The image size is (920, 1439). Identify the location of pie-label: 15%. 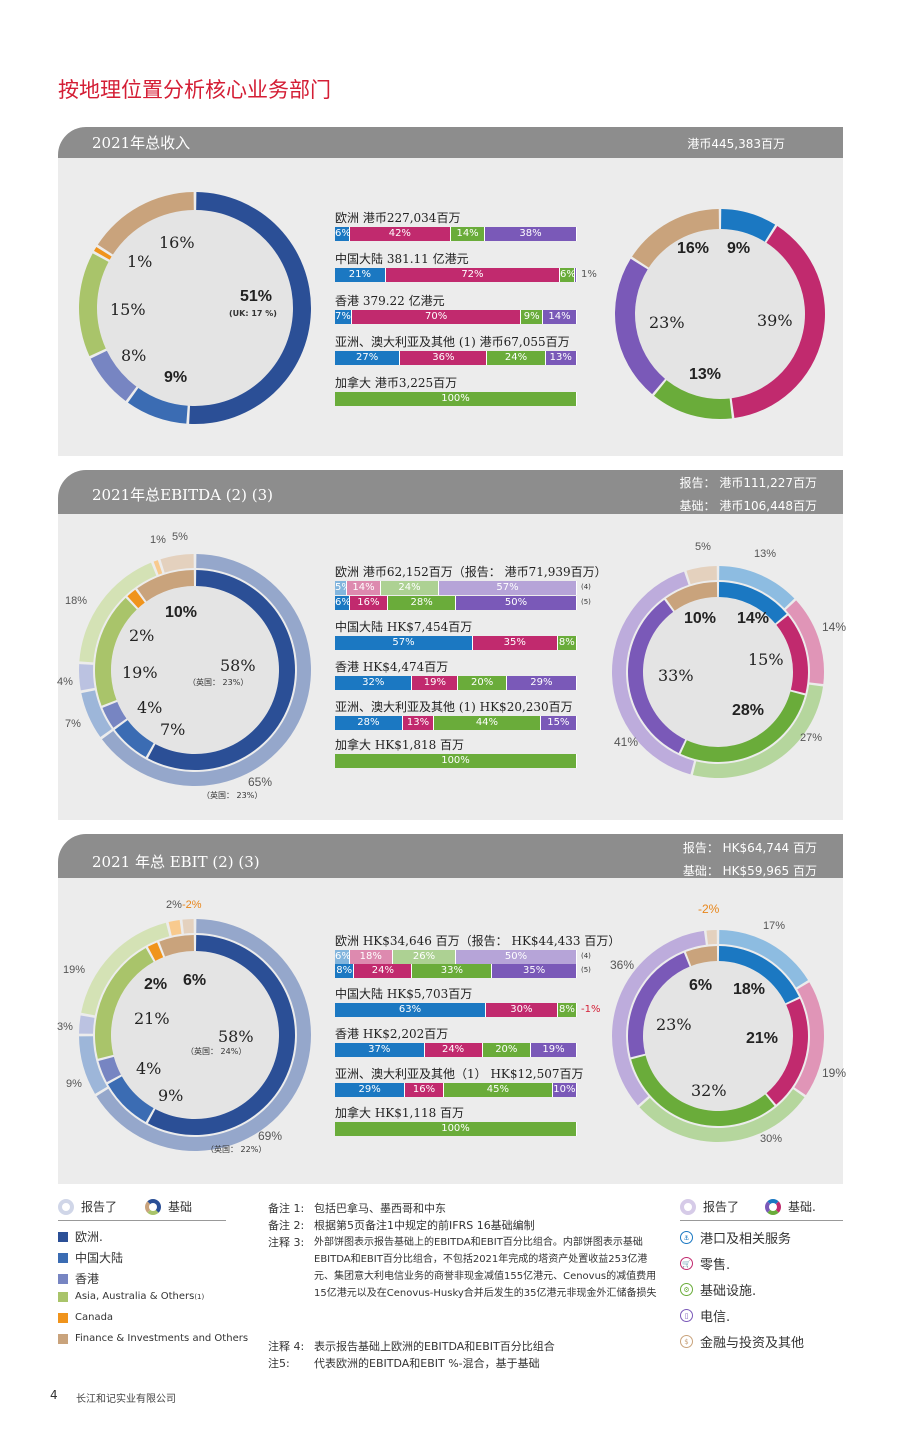
(128, 309).